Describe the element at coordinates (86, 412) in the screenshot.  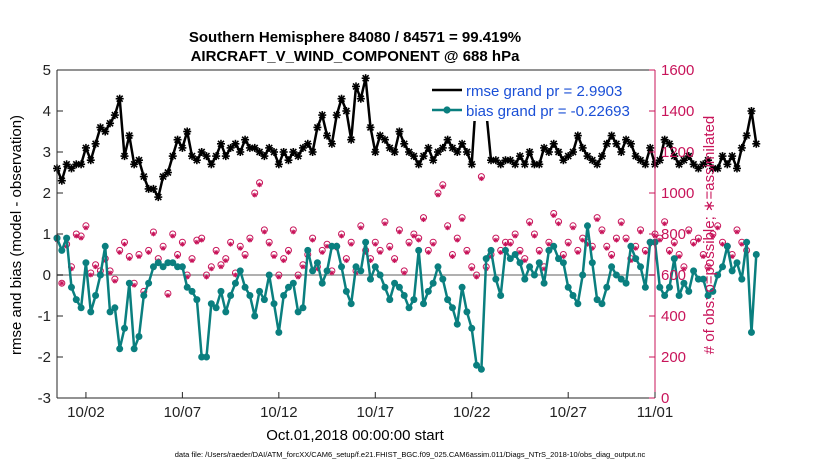
I see `x-tick-label: 10/02` at that location.